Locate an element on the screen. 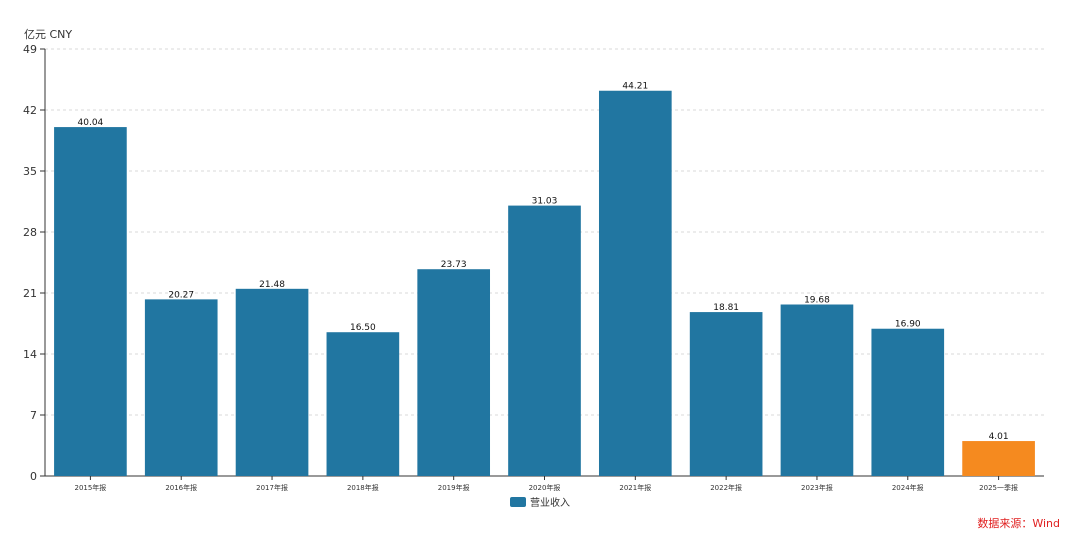 The width and height of the screenshot is (1080, 540). x-category-label: 2021年报 is located at coordinates (635, 487).